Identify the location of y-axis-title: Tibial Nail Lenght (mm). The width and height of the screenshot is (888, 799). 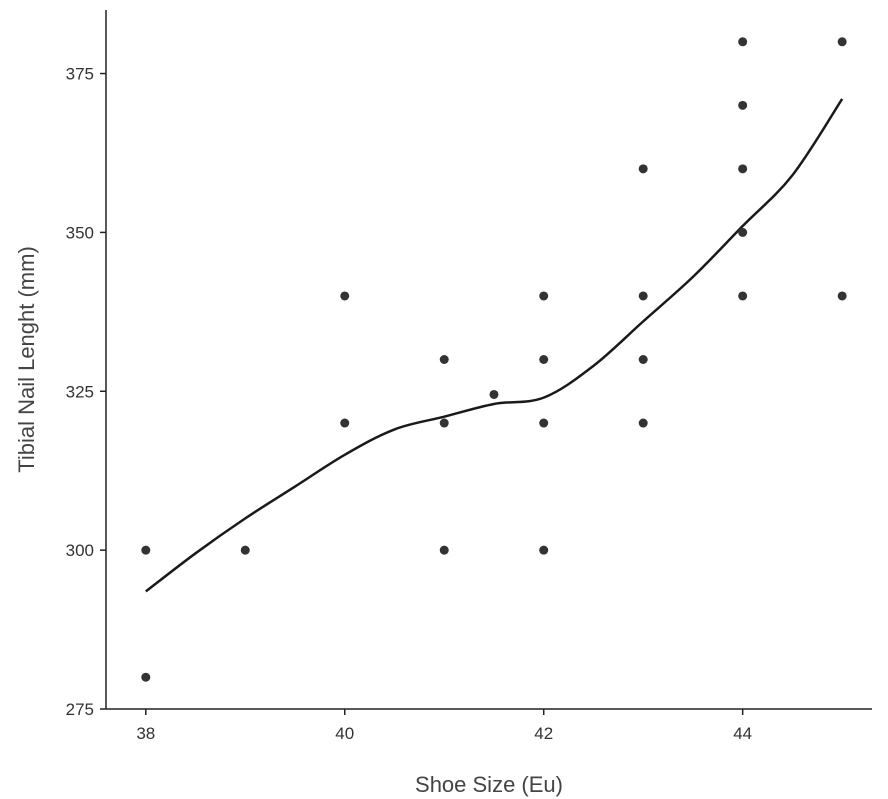
(26, 359).